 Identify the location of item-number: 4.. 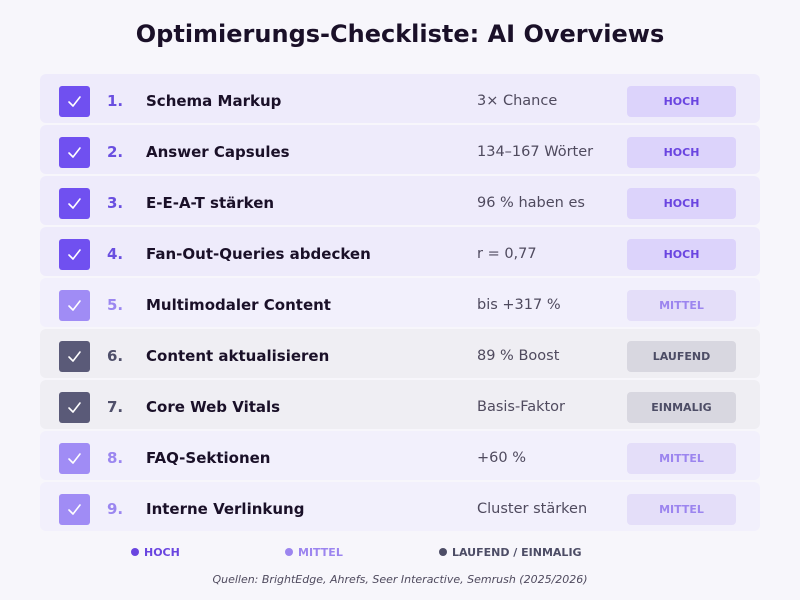
(115, 254).